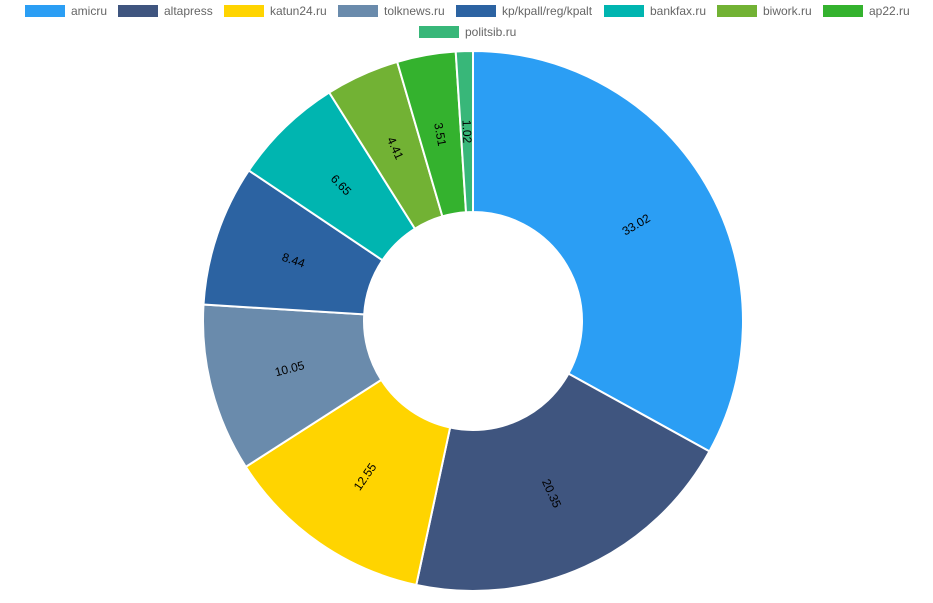 The width and height of the screenshot is (933, 603). Describe the element at coordinates (188, 11) in the screenshot. I see `legend-label: altapress` at that location.